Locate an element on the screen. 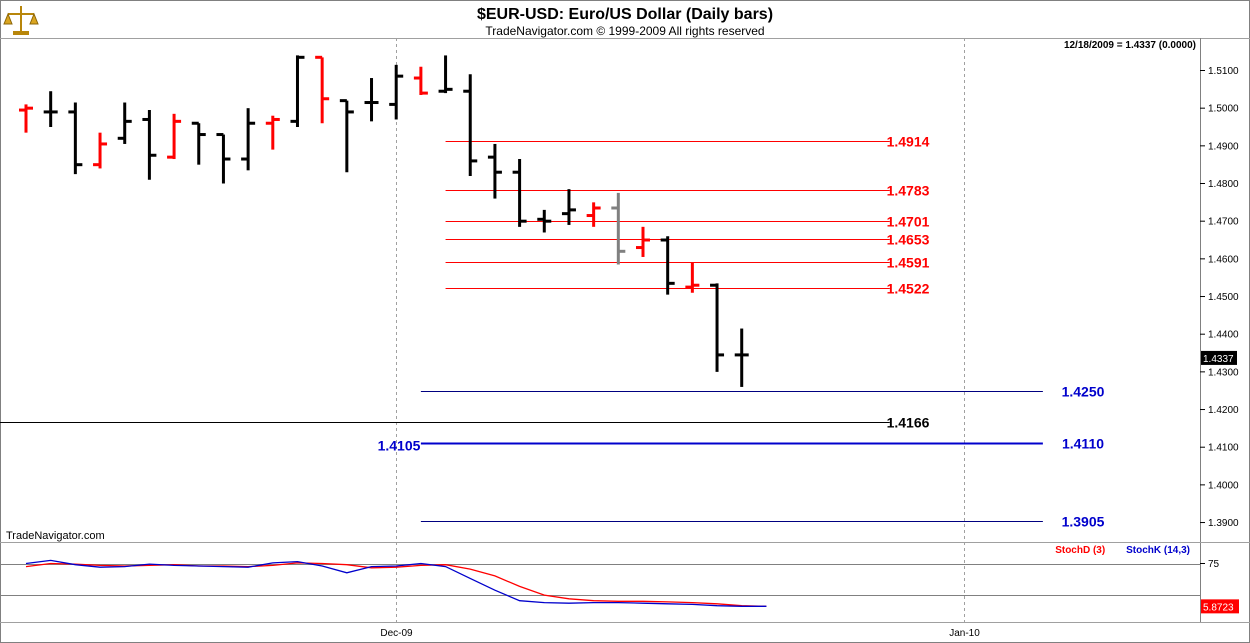 Image resolution: width=1250 pixels, height=643 pixels. level-label: 1.4166 is located at coordinates (908, 423).